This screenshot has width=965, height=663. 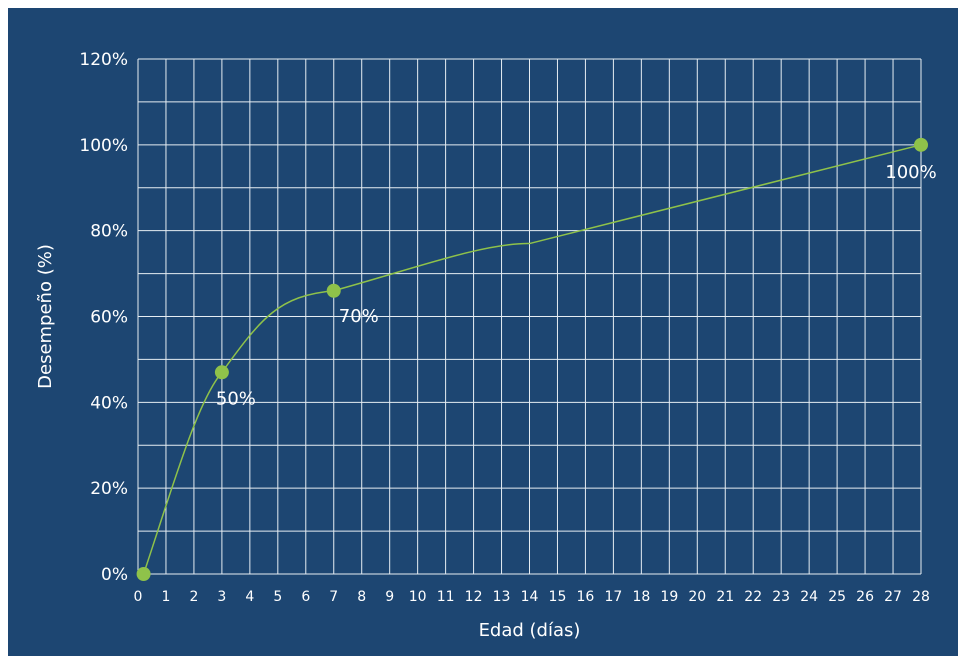 I want to click on y-tick-label: 60%, so click(x=109, y=318).